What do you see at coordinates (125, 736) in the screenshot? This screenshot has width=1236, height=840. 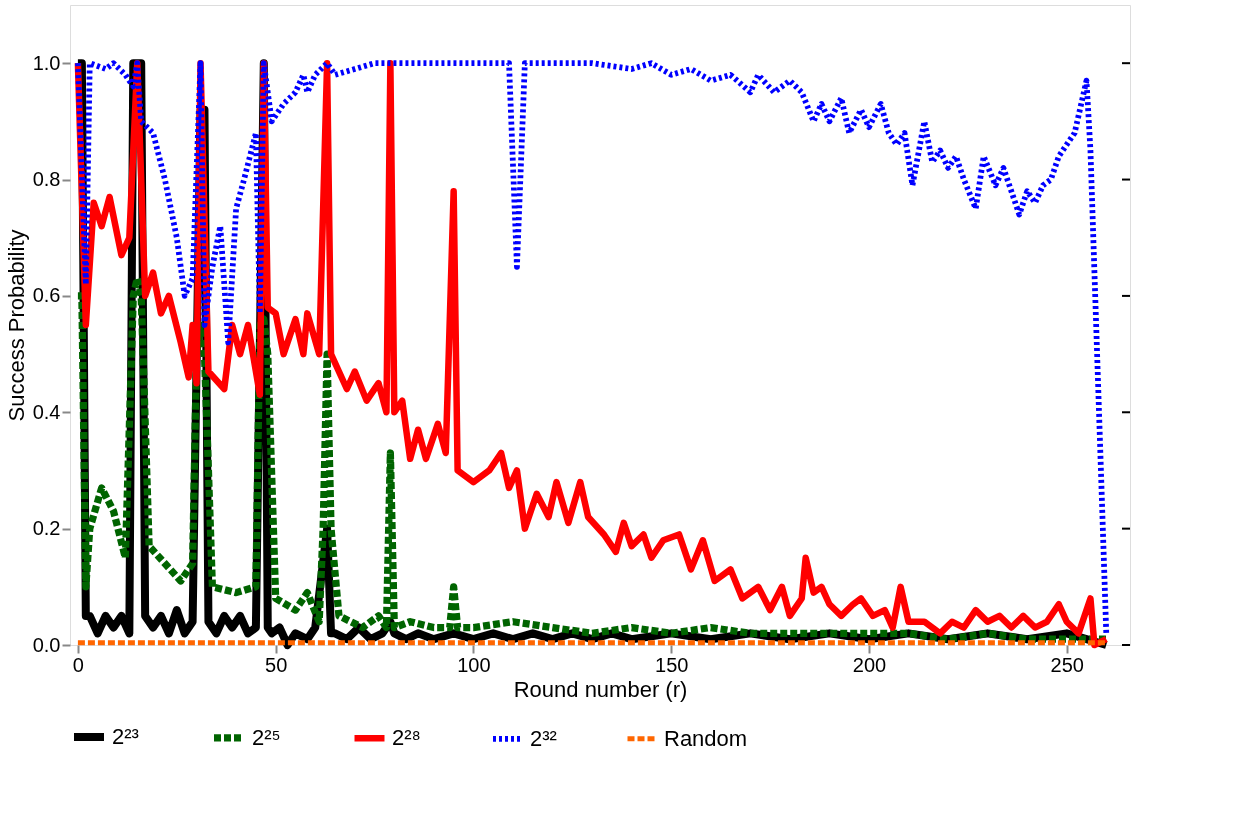 I see `legend-label: 2²³` at bounding box center [125, 736].